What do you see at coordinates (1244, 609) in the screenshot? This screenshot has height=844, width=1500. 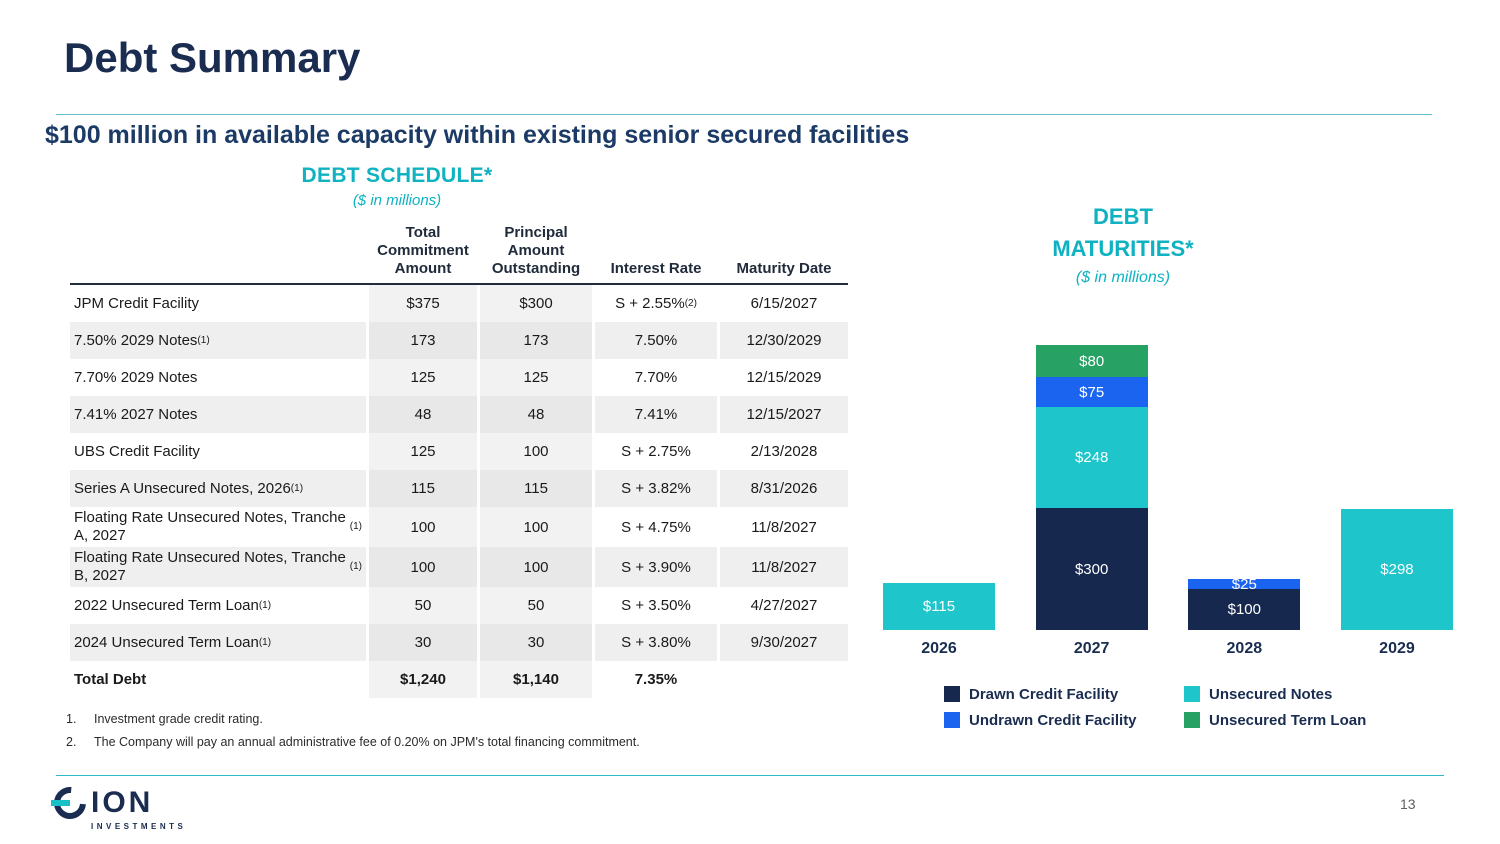 I see `bar-value-label: $100` at bounding box center [1244, 609].